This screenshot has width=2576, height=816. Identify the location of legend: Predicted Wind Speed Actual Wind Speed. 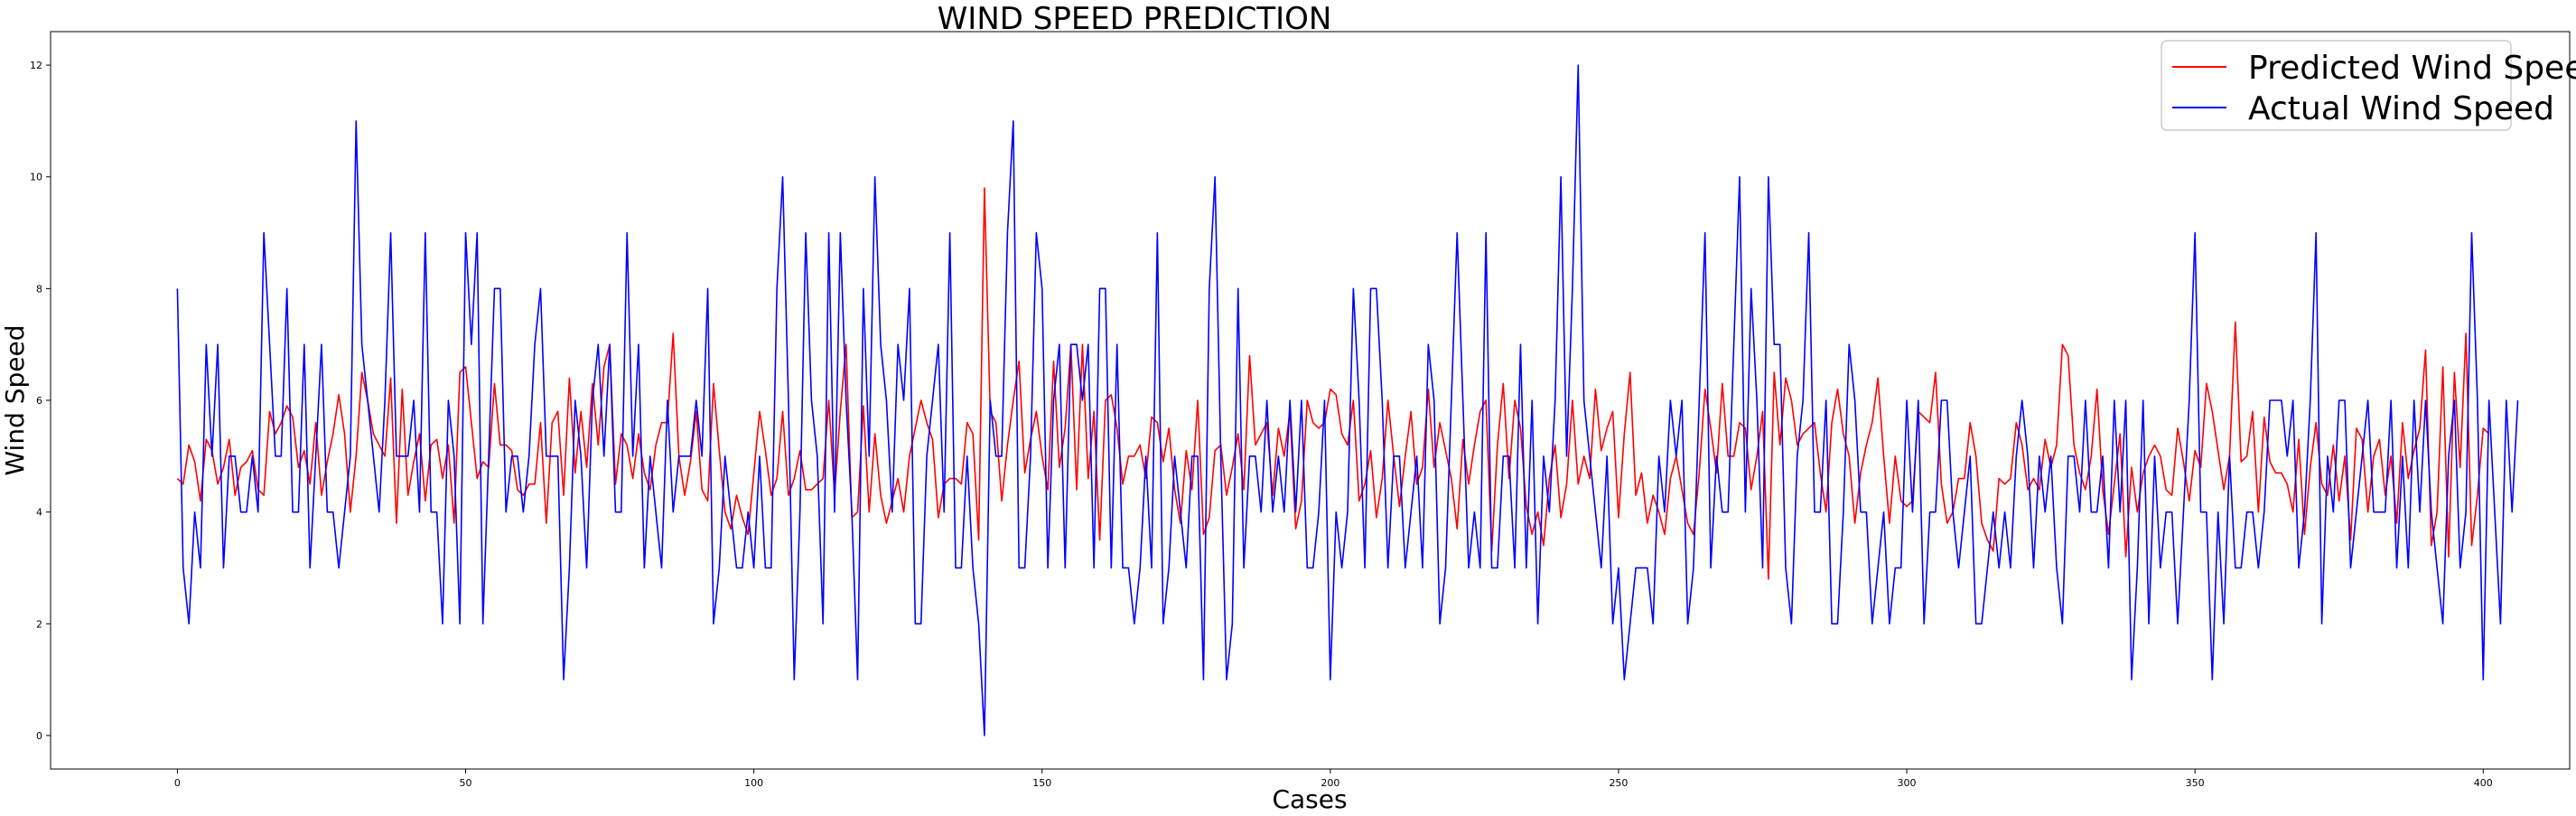
(2368, 86).